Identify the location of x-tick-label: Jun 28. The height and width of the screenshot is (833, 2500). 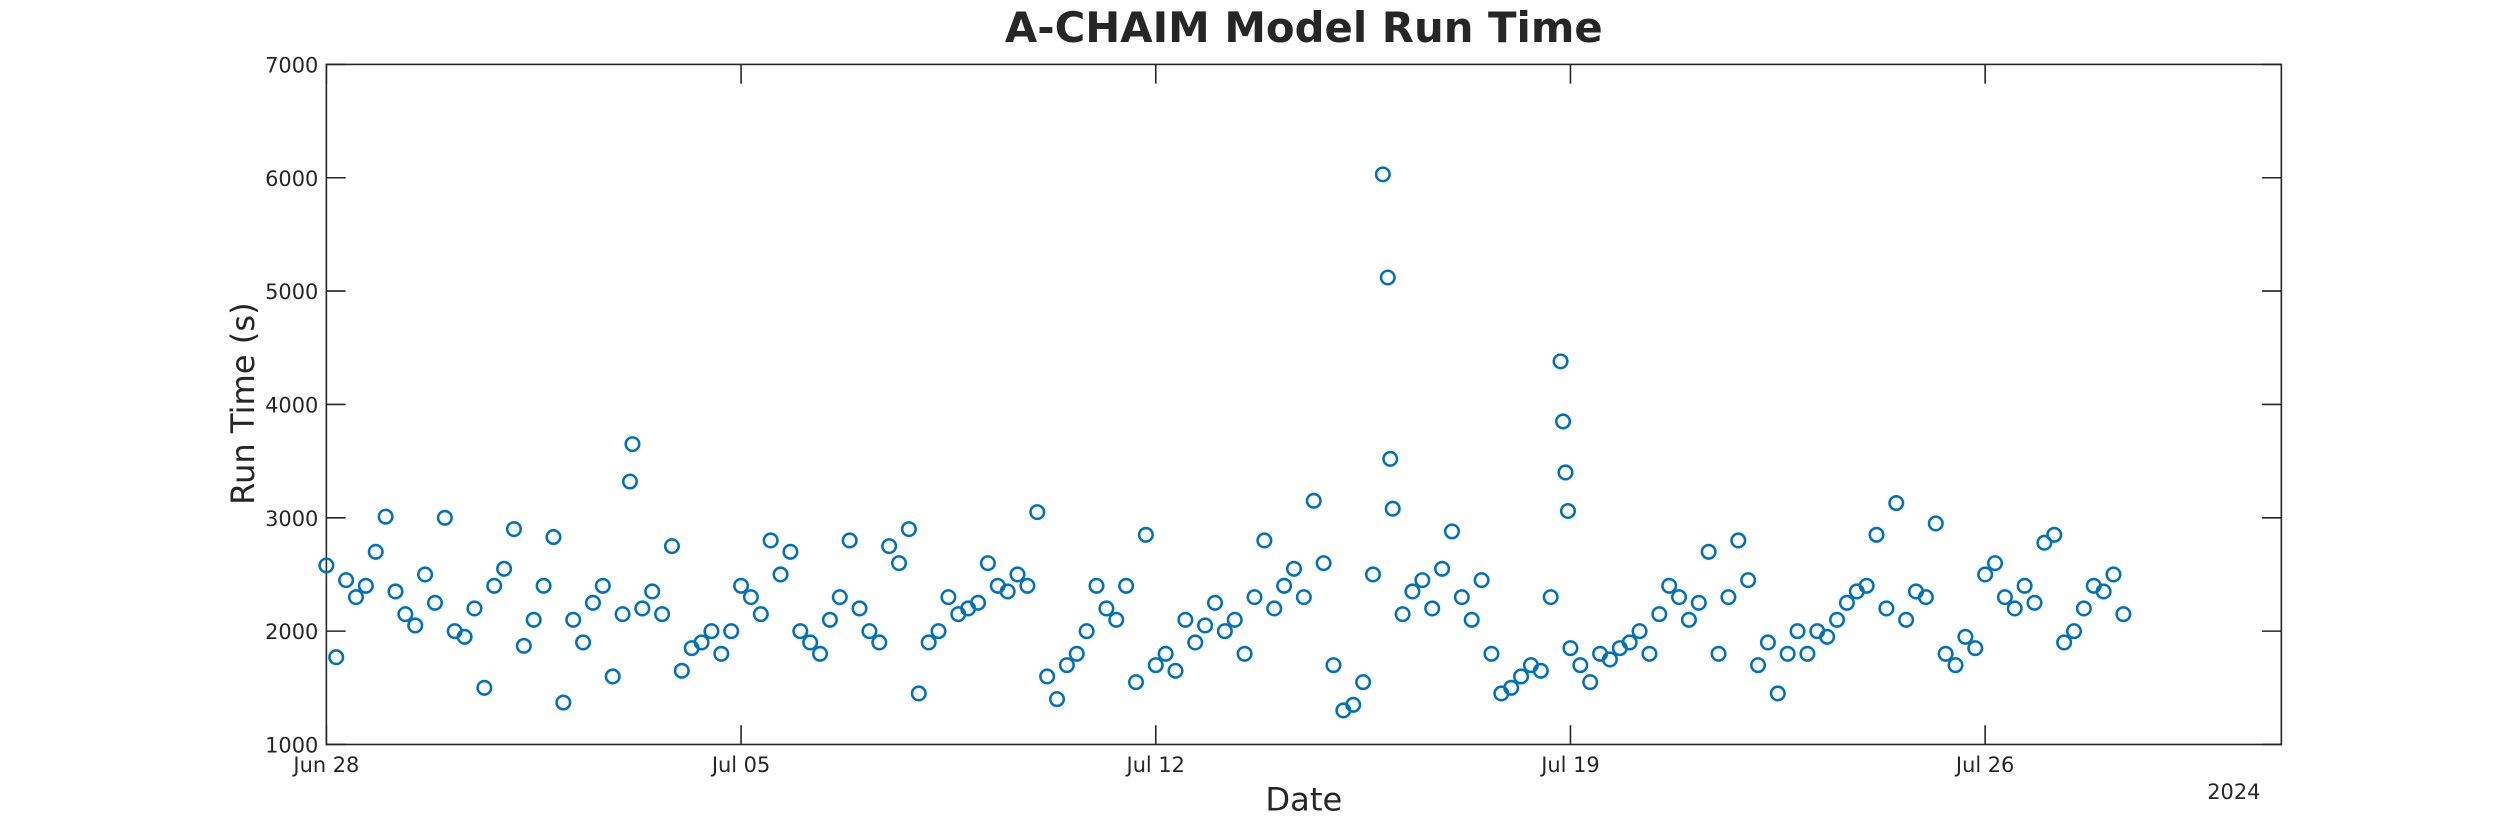
(325, 765).